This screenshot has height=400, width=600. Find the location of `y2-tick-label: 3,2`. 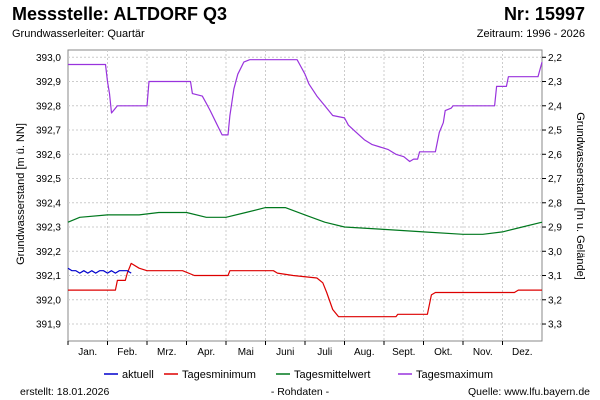

y2-tick-label: 3,2 is located at coordinates (555, 300).